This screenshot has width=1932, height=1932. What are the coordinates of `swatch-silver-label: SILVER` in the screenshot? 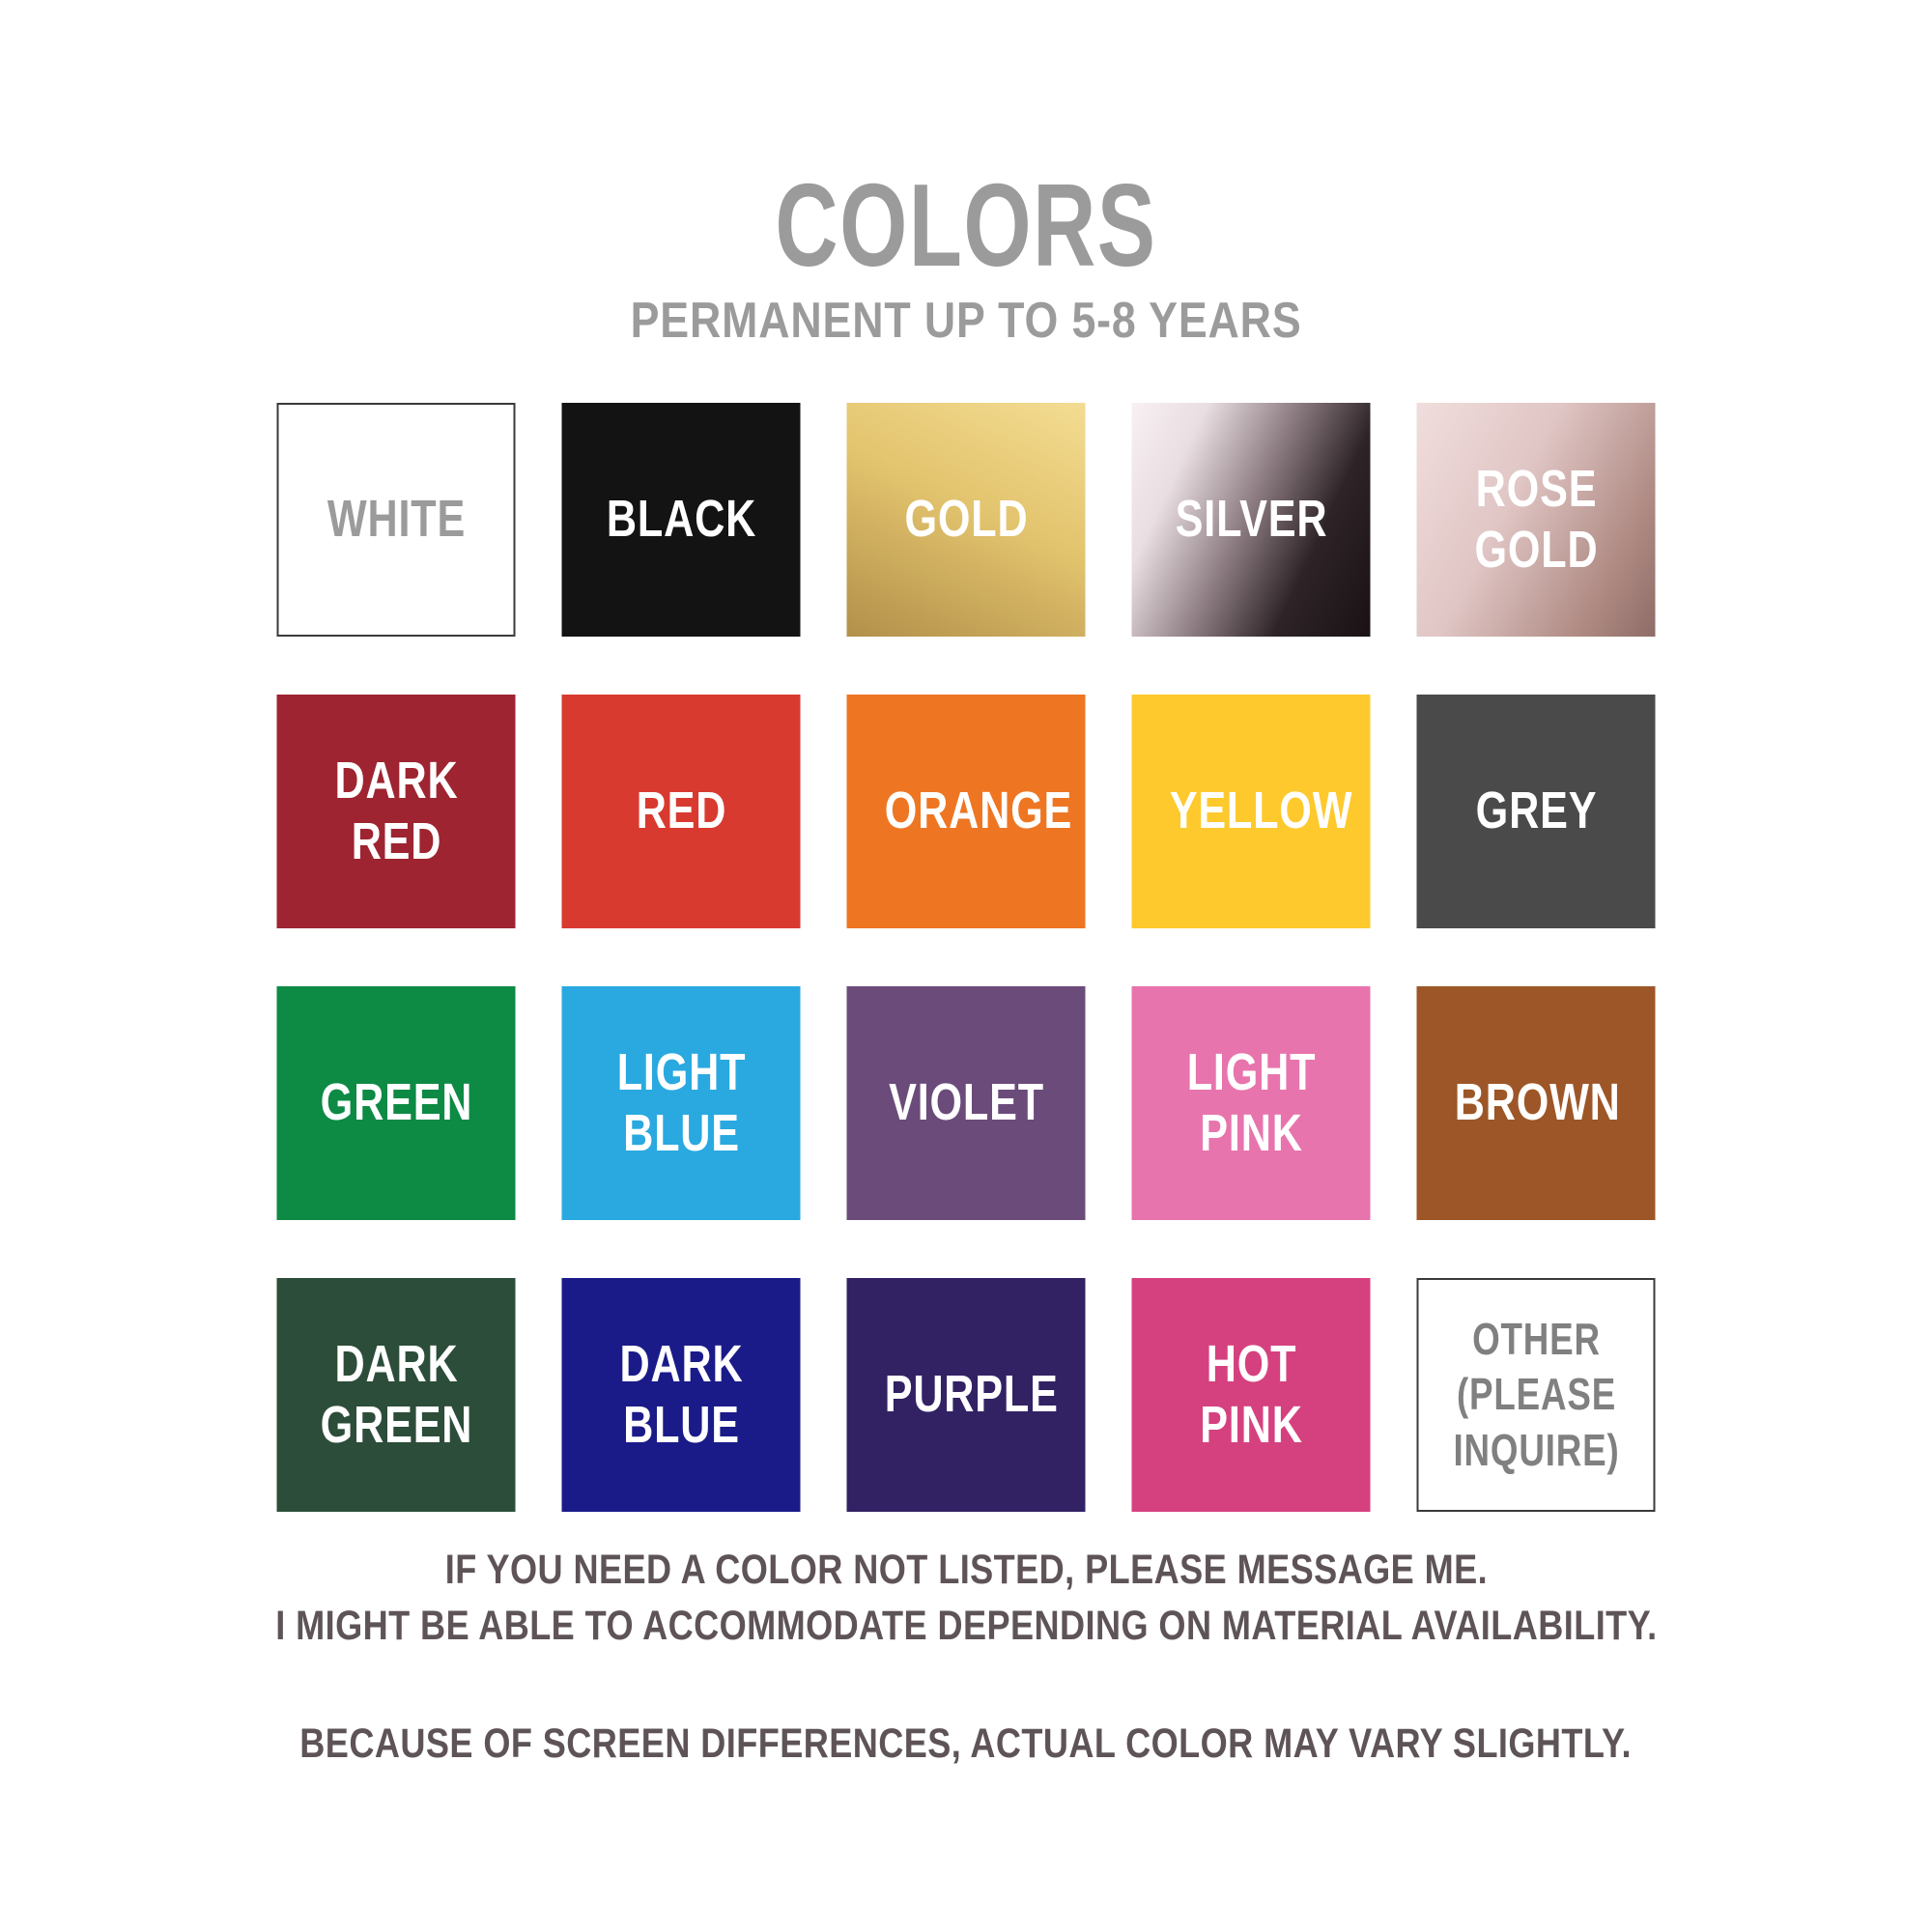 It's located at (1251, 519).